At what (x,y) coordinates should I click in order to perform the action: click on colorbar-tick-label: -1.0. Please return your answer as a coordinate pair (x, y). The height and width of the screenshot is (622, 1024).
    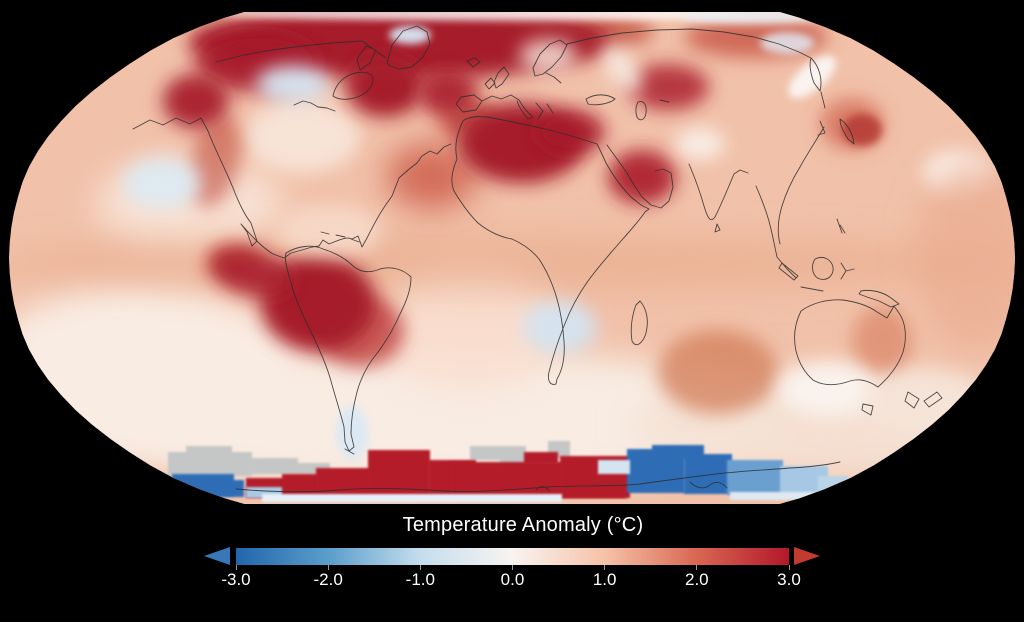
    Looking at the image, I should click on (420, 579).